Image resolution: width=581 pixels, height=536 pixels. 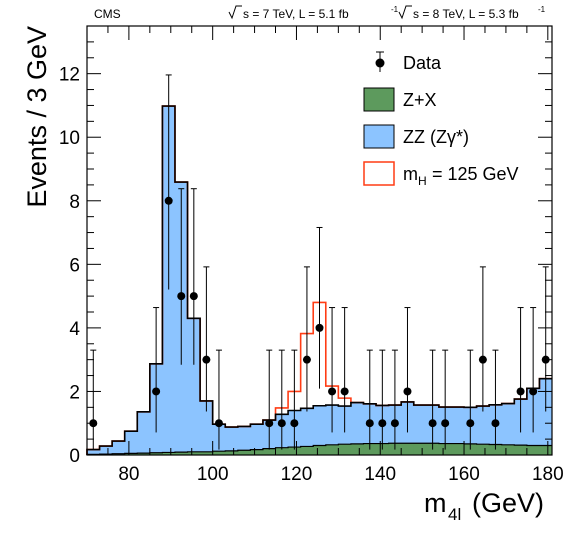 I want to click on y-tick-label: 8, so click(x=74, y=202).